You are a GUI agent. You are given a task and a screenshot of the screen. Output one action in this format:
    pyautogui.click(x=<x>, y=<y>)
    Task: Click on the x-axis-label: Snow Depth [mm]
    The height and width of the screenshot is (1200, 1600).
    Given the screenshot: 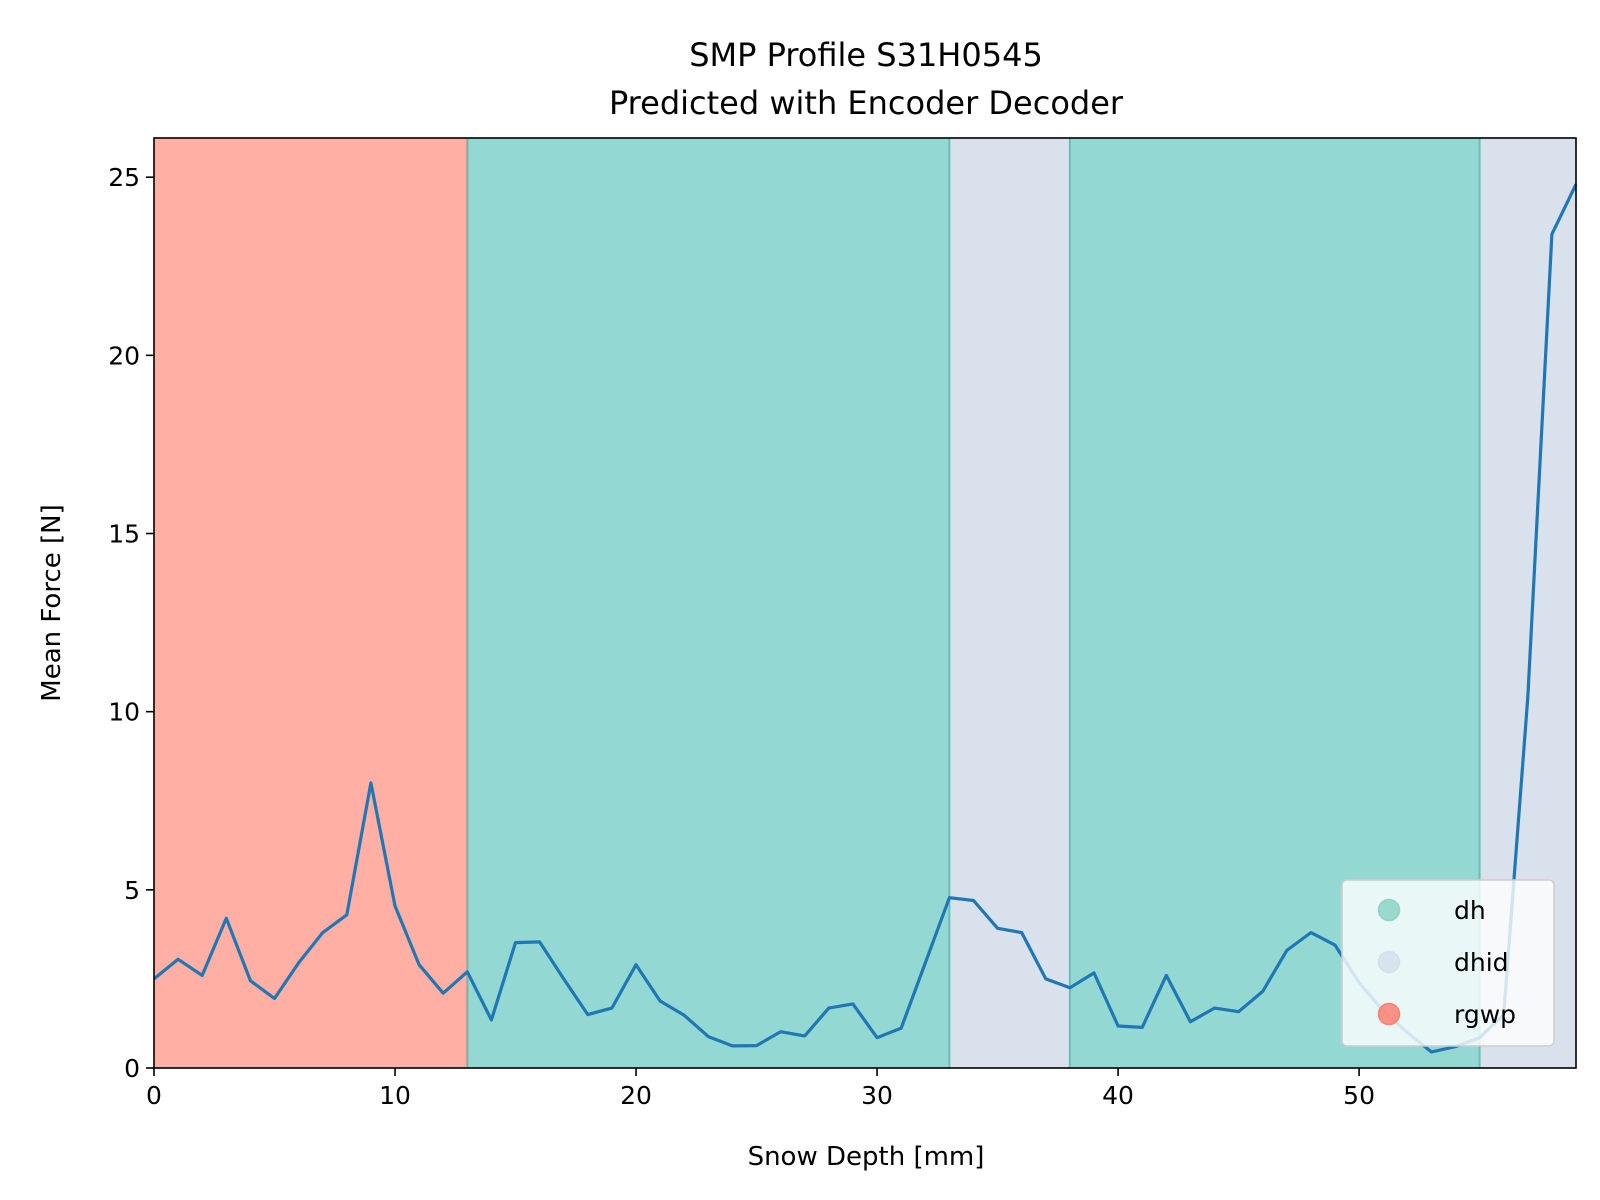 What is the action you would take?
    pyautogui.click(x=866, y=1157)
    